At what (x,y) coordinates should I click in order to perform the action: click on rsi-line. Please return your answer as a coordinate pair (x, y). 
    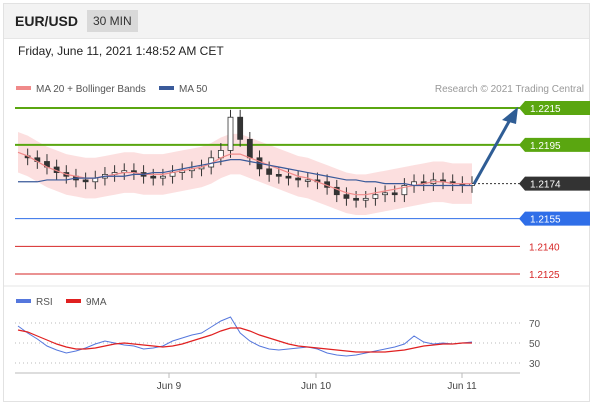
    Looking at the image, I should click on (245, 336).